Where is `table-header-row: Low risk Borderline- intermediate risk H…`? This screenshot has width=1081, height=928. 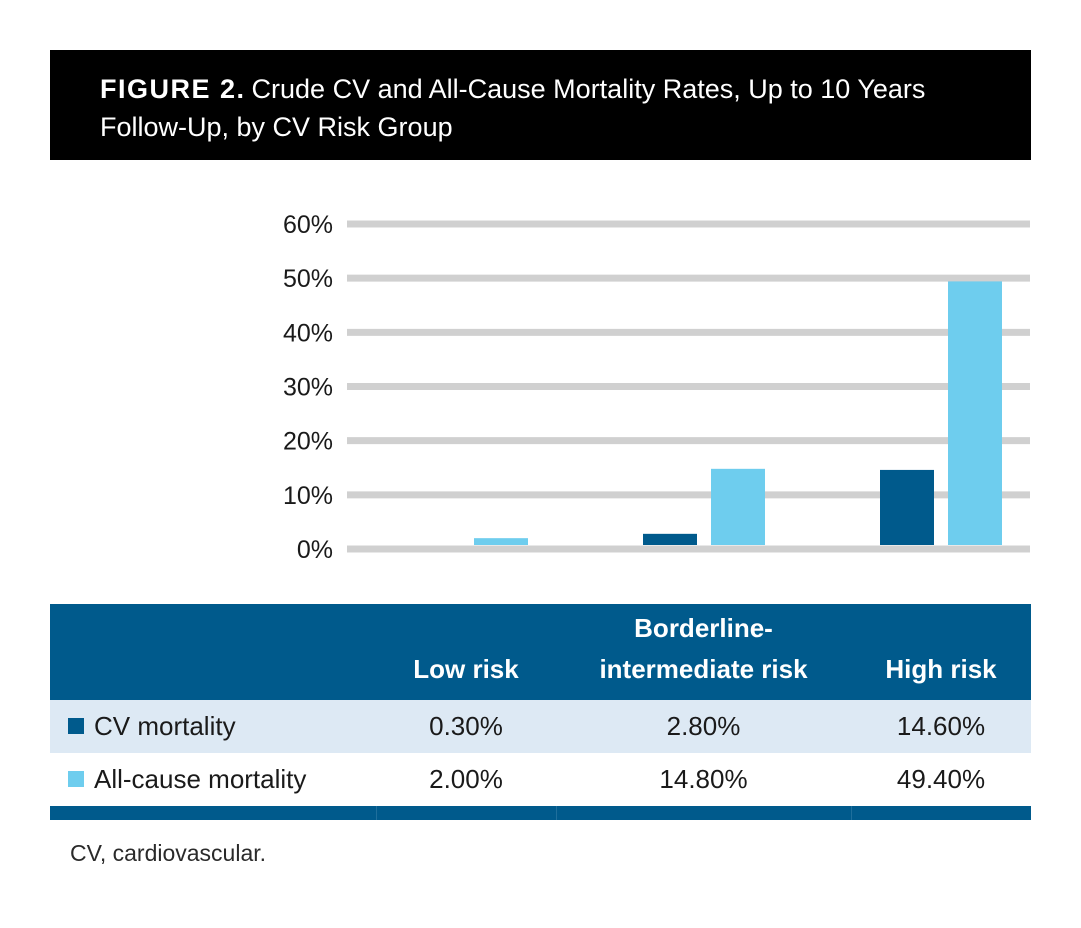
table-header-row: Low risk Borderline- intermediate risk H… is located at coordinates (540, 652).